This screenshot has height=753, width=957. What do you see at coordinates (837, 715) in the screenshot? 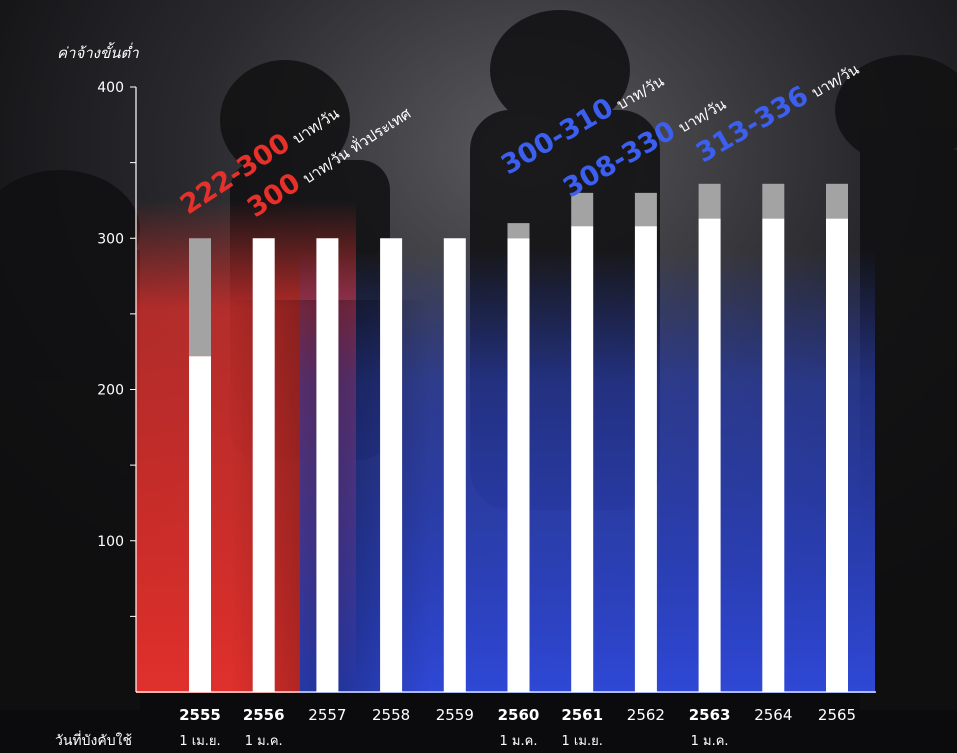
I see `x-tick-label-2565: 2565` at bounding box center [837, 715].